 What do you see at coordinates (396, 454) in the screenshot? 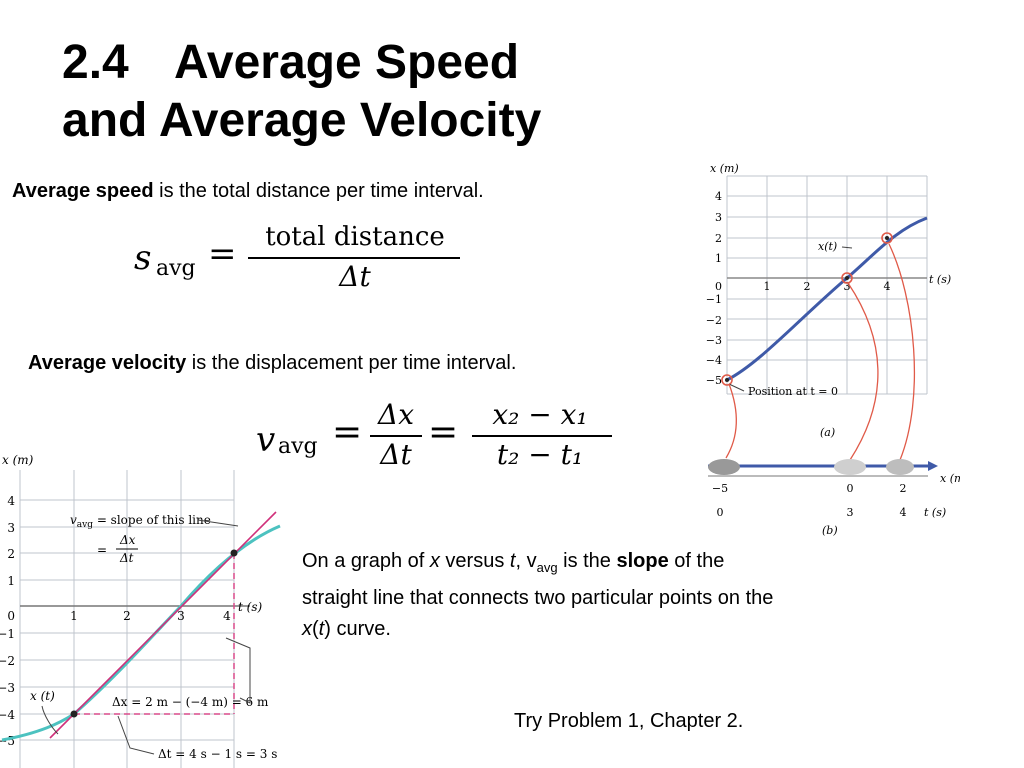
I see `velocity-frac1-den: Δt` at bounding box center [396, 454].